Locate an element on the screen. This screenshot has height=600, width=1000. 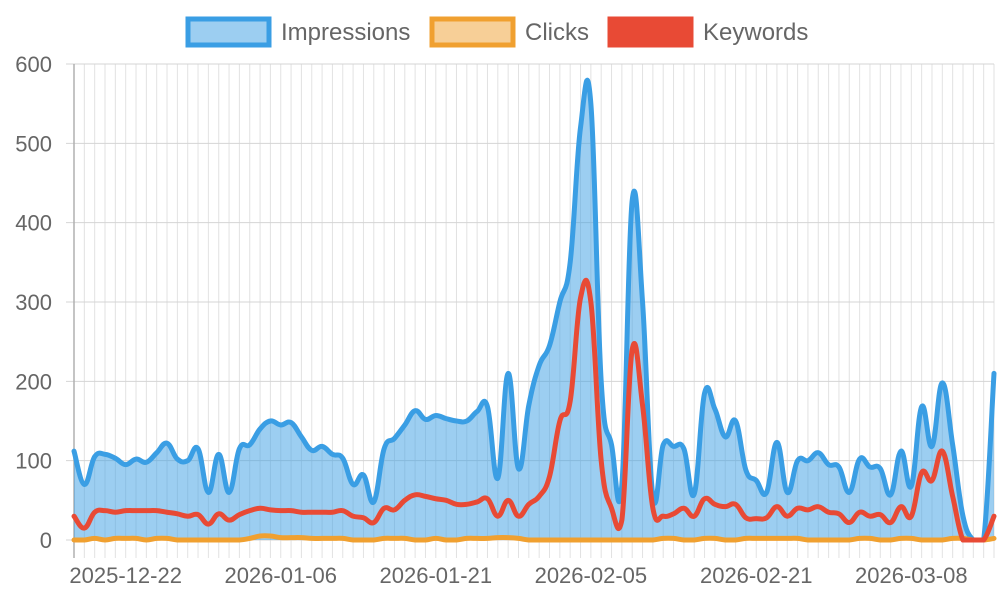
x-tick-label: 2026-02-21 is located at coordinates (756, 575).